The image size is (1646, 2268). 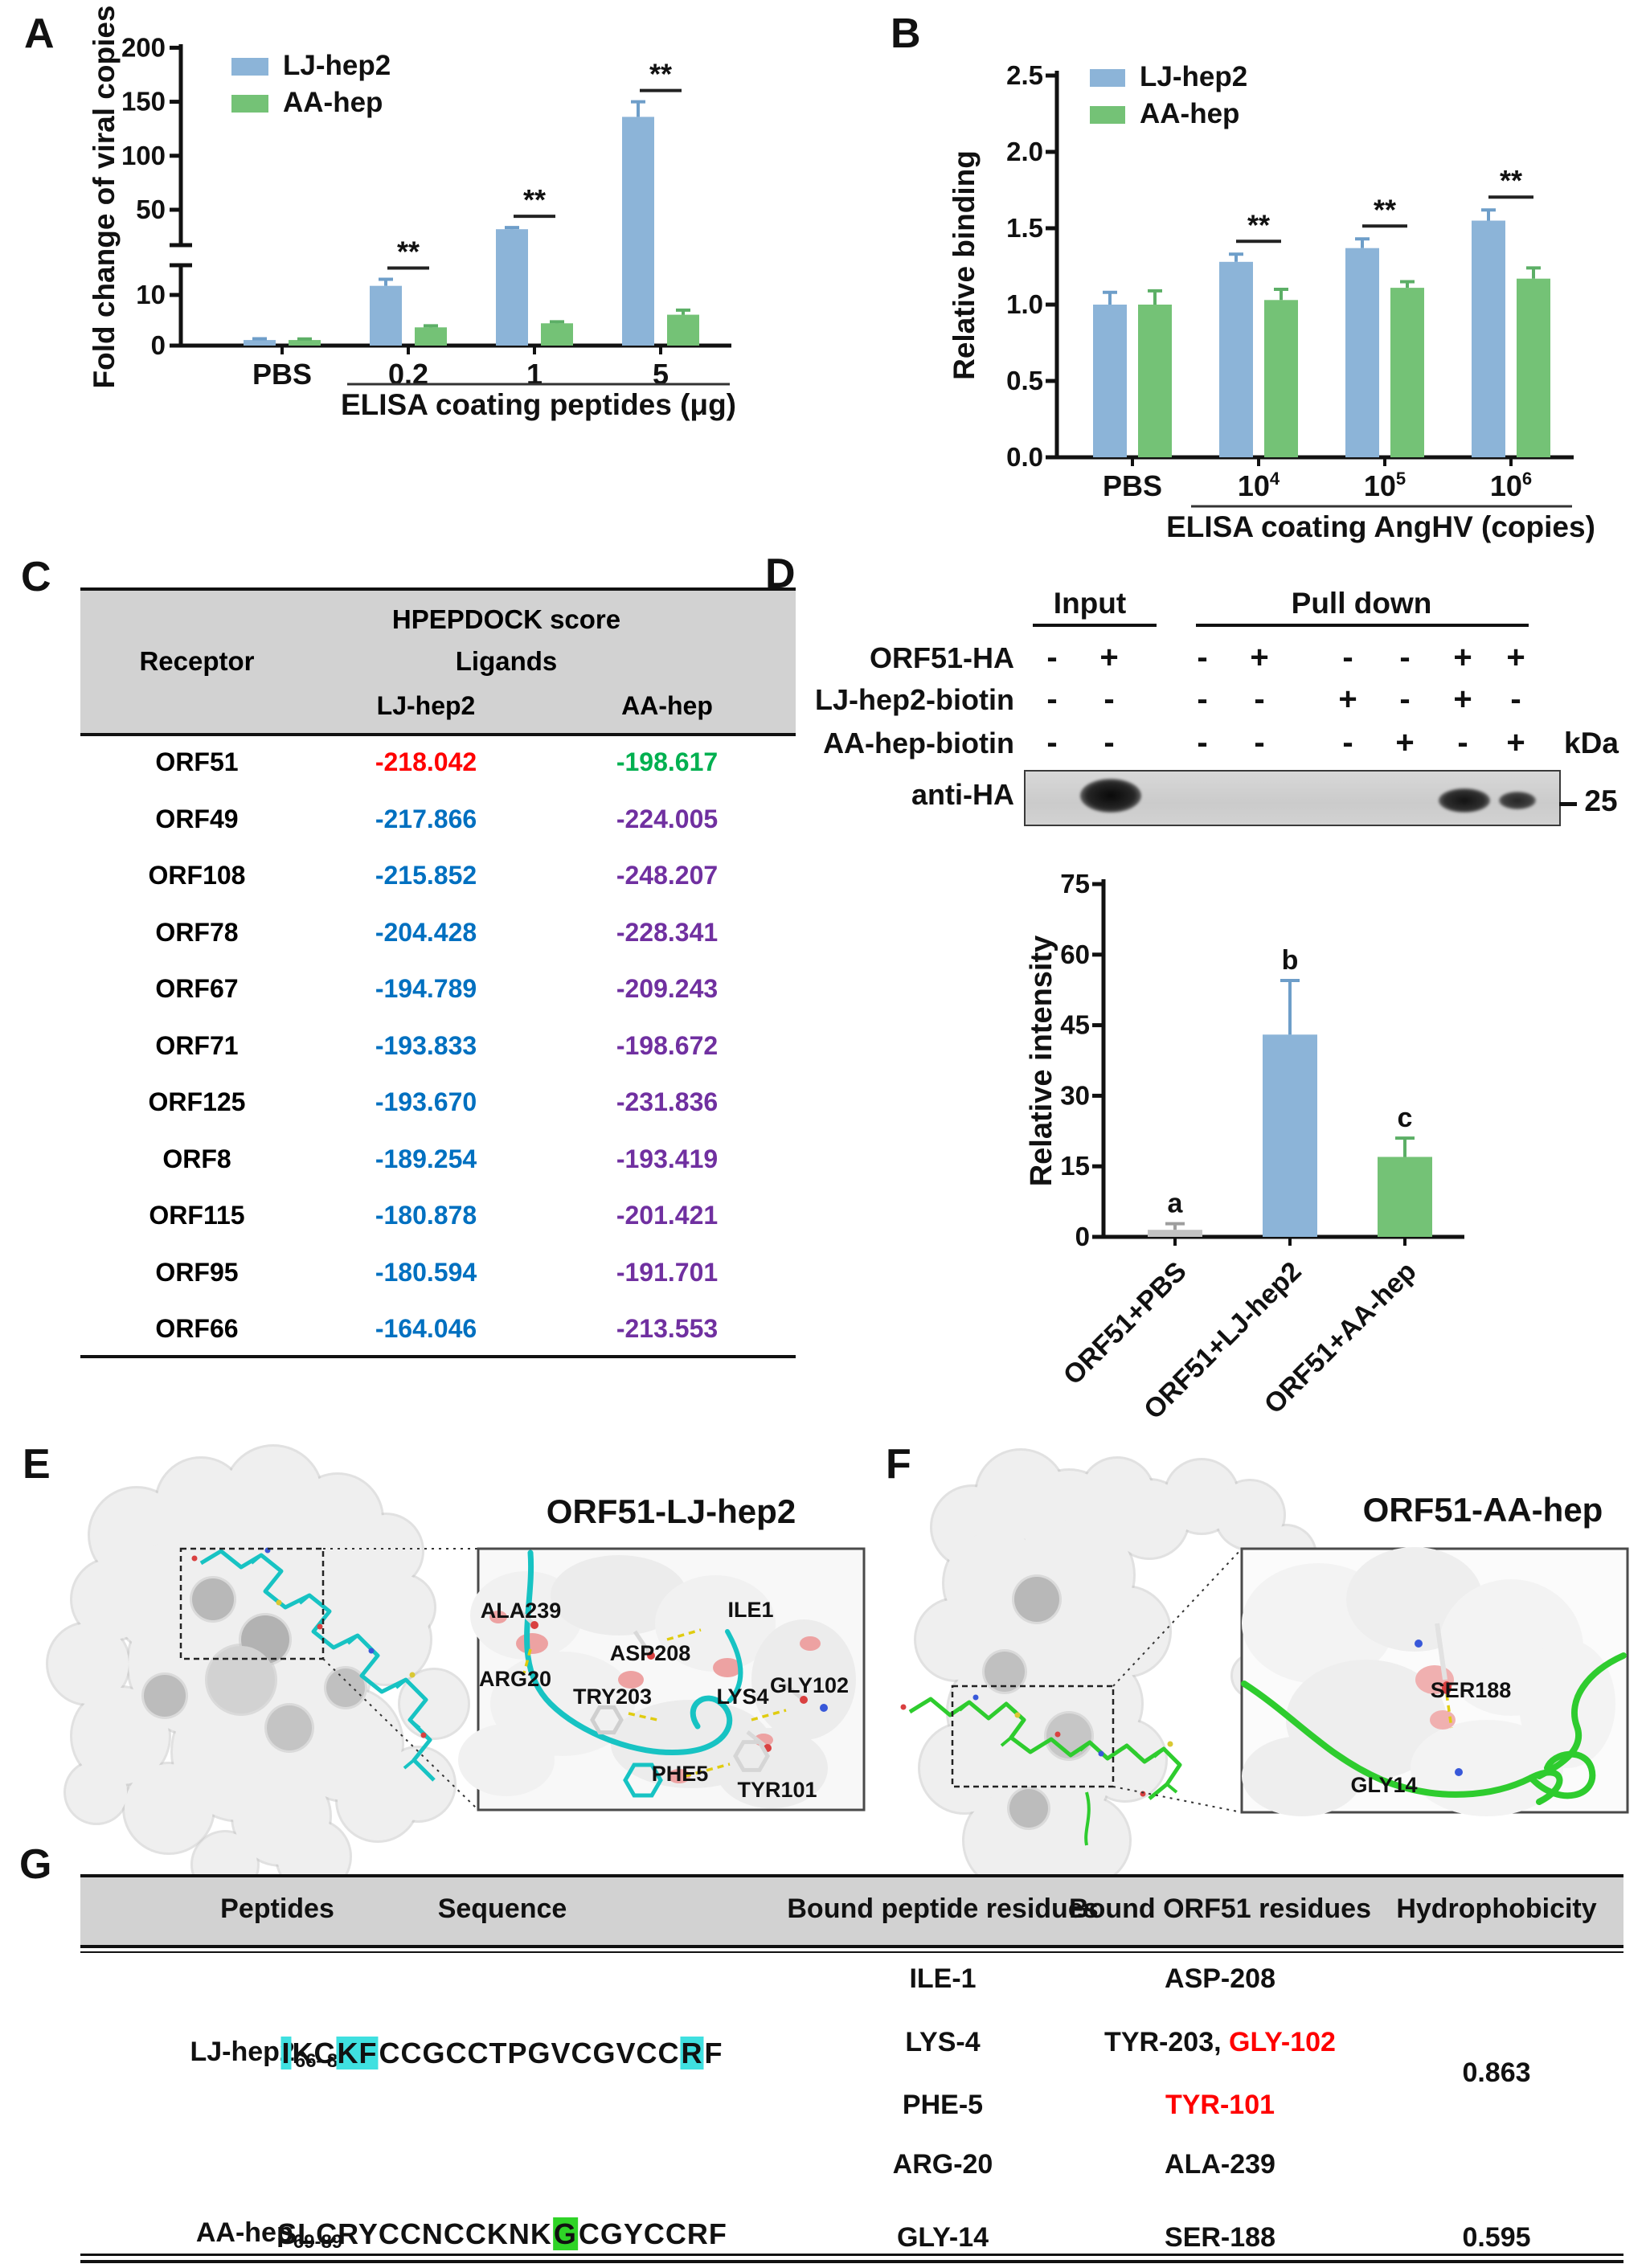 What do you see at coordinates (1362, 625) in the screenshot?
I see `pulldown-underline` at bounding box center [1362, 625].